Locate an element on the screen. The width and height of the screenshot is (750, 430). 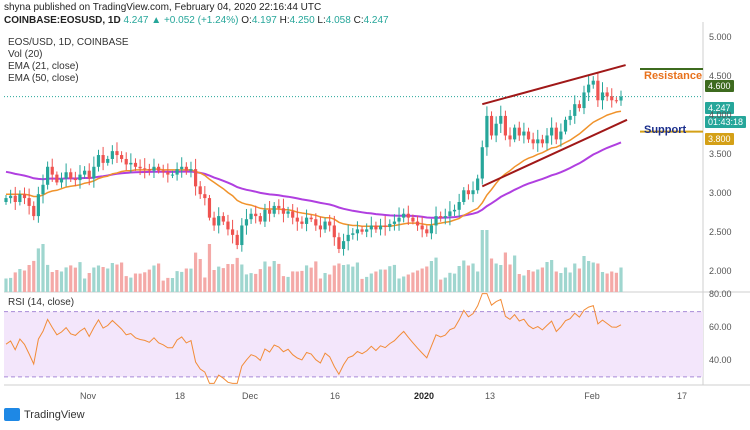
rsi-tick-label: 80.00 is located at coordinates (720, 294).